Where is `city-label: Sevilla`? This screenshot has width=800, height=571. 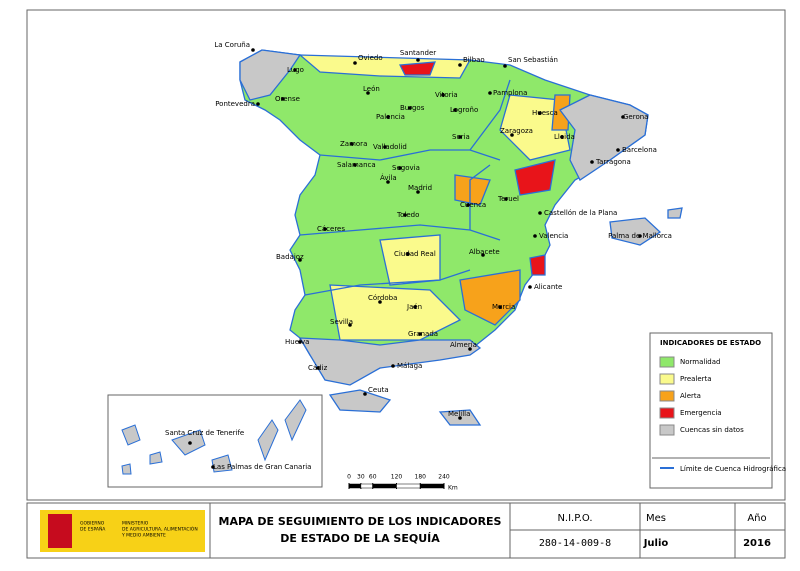 city-label: Sevilla is located at coordinates (341, 322).